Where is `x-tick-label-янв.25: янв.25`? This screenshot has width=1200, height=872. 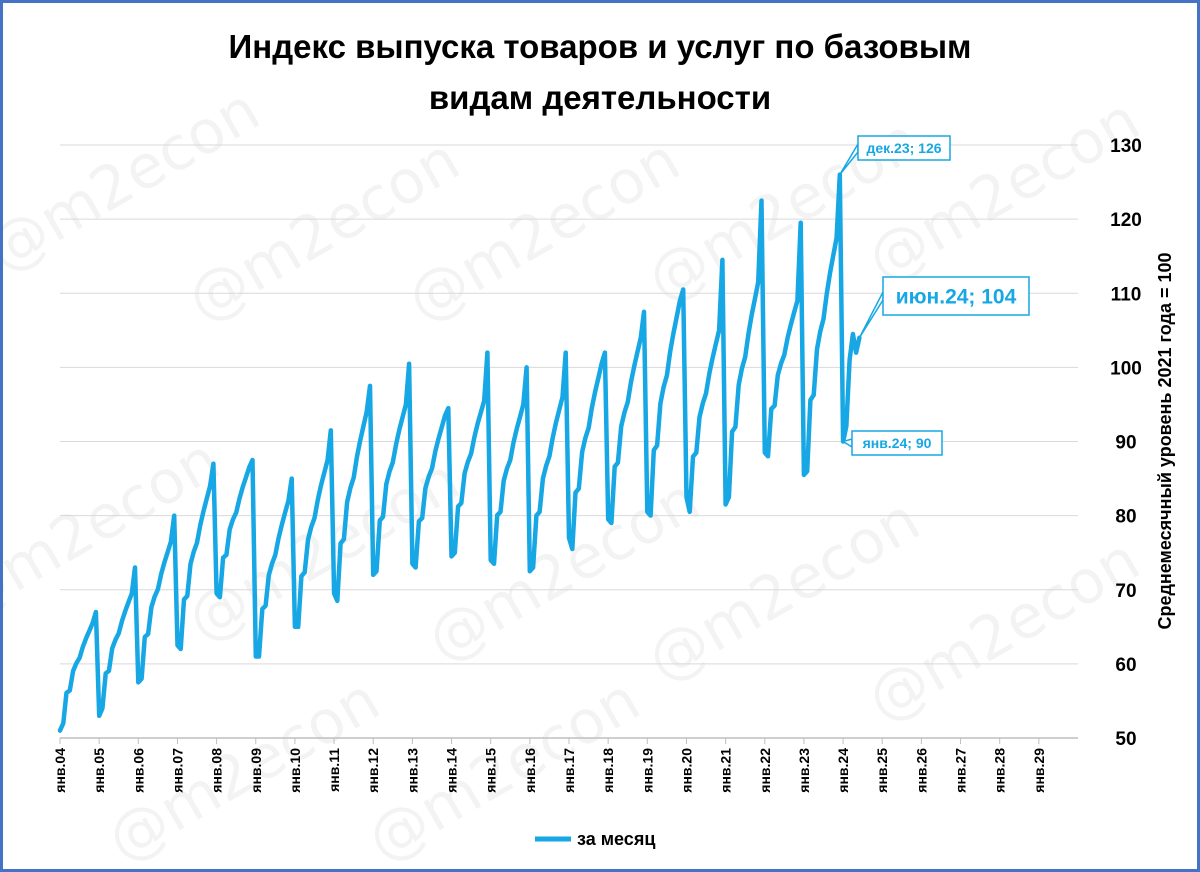
x-tick-label-янв.25: янв.25 is located at coordinates (882, 770).